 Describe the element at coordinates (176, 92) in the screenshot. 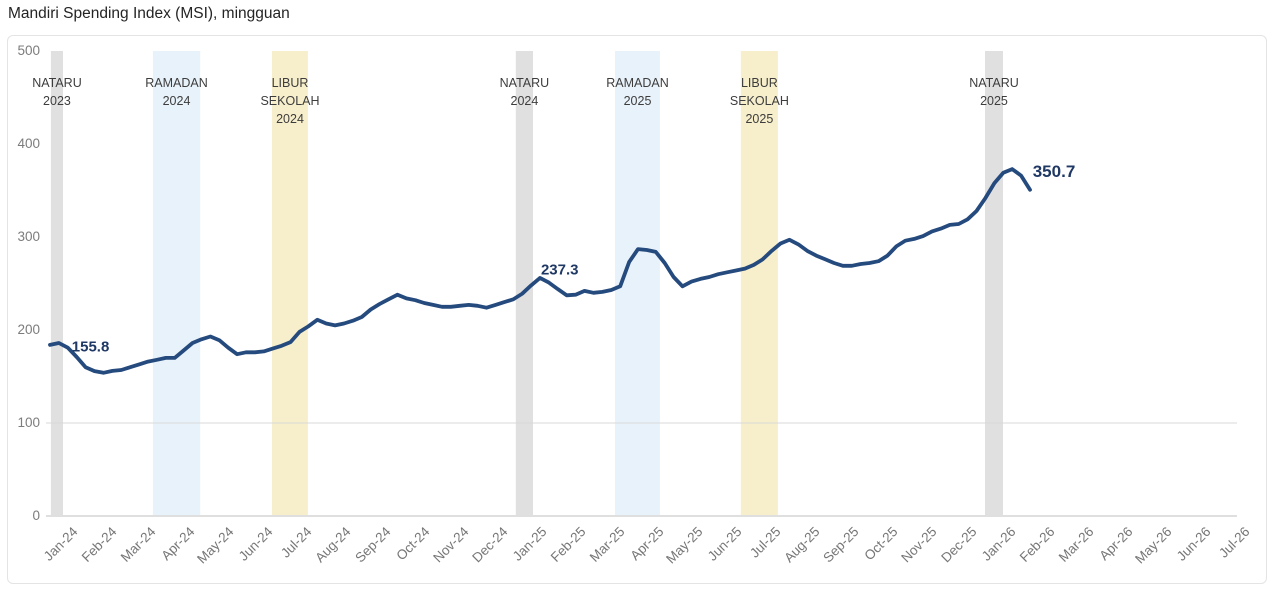

I see `band-label: RAMADAN 2024` at that location.